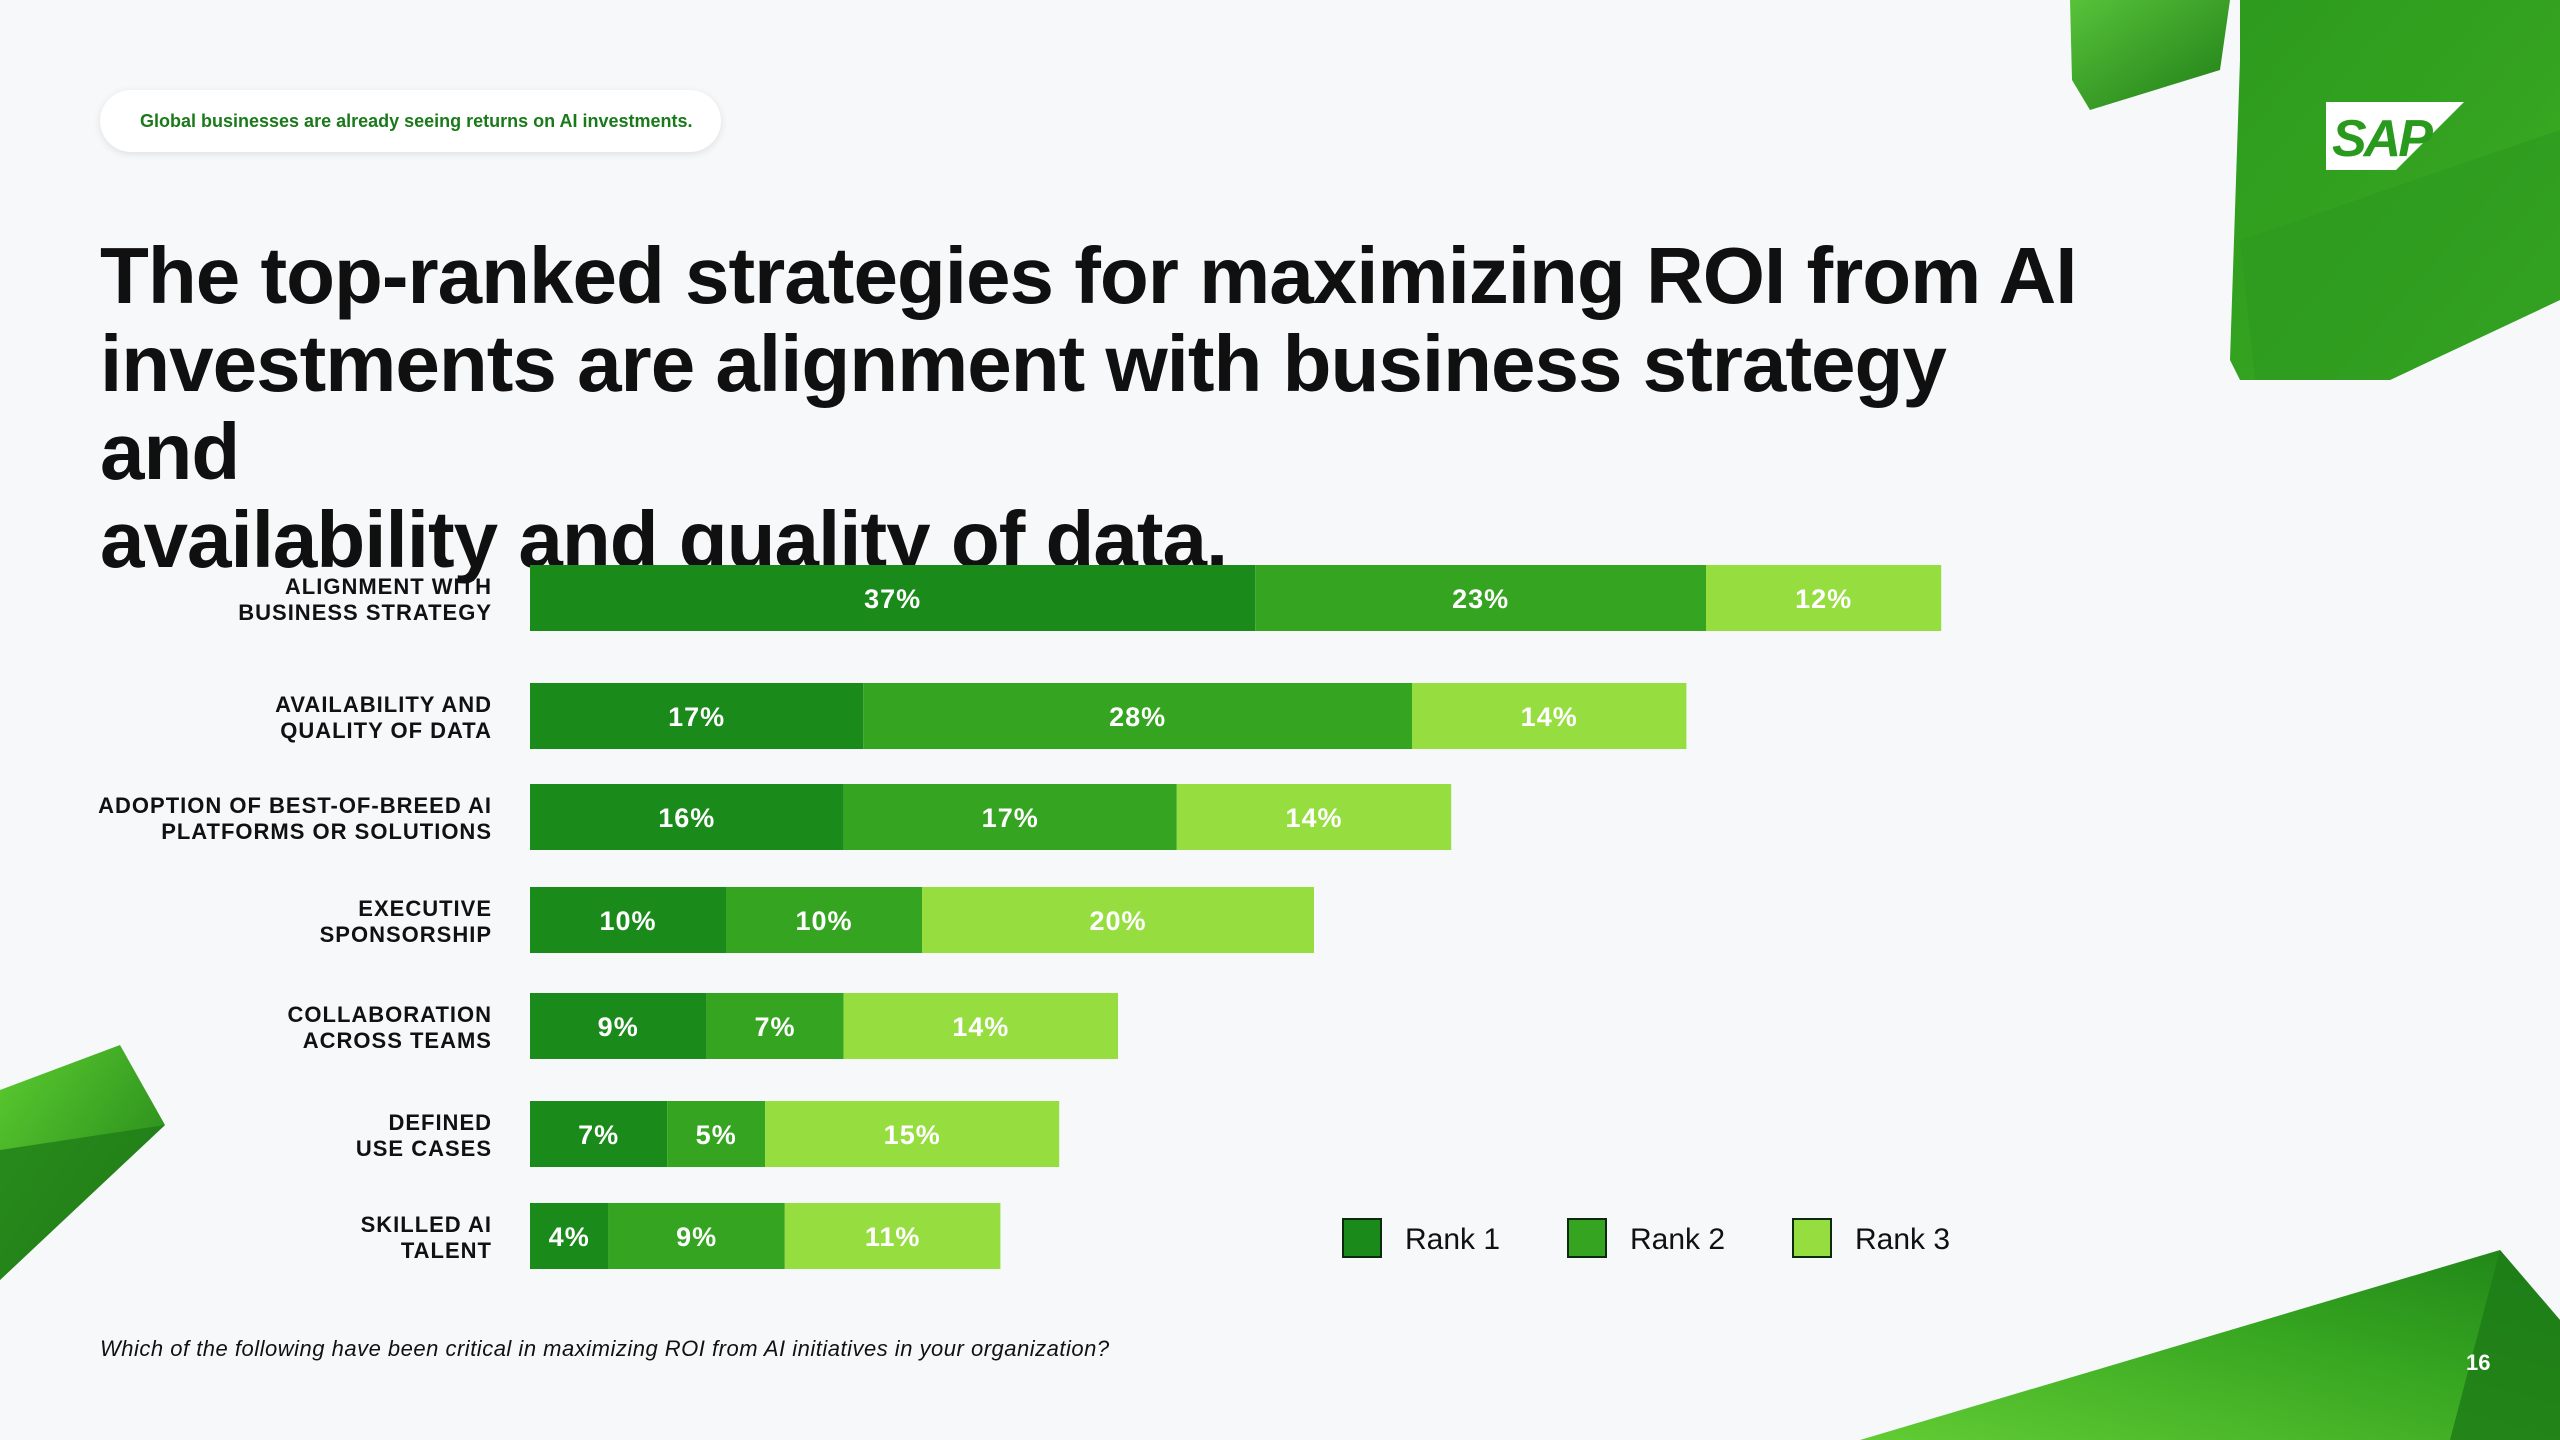 The image size is (2560, 1440). Describe the element at coordinates (2210, 1345) in the screenshot. I see `bottom-right-decoration` at that location.